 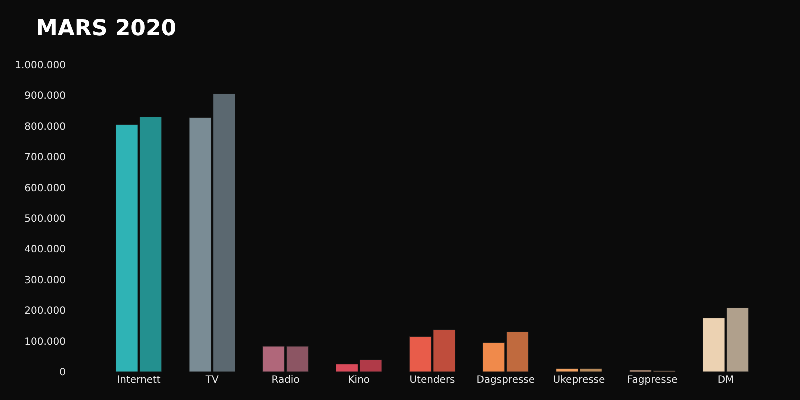 What do you see at coordinates (40, 66) in the screenshot?
I see `y-tick-label: 1.000.000` at bounding box center [40, 66].